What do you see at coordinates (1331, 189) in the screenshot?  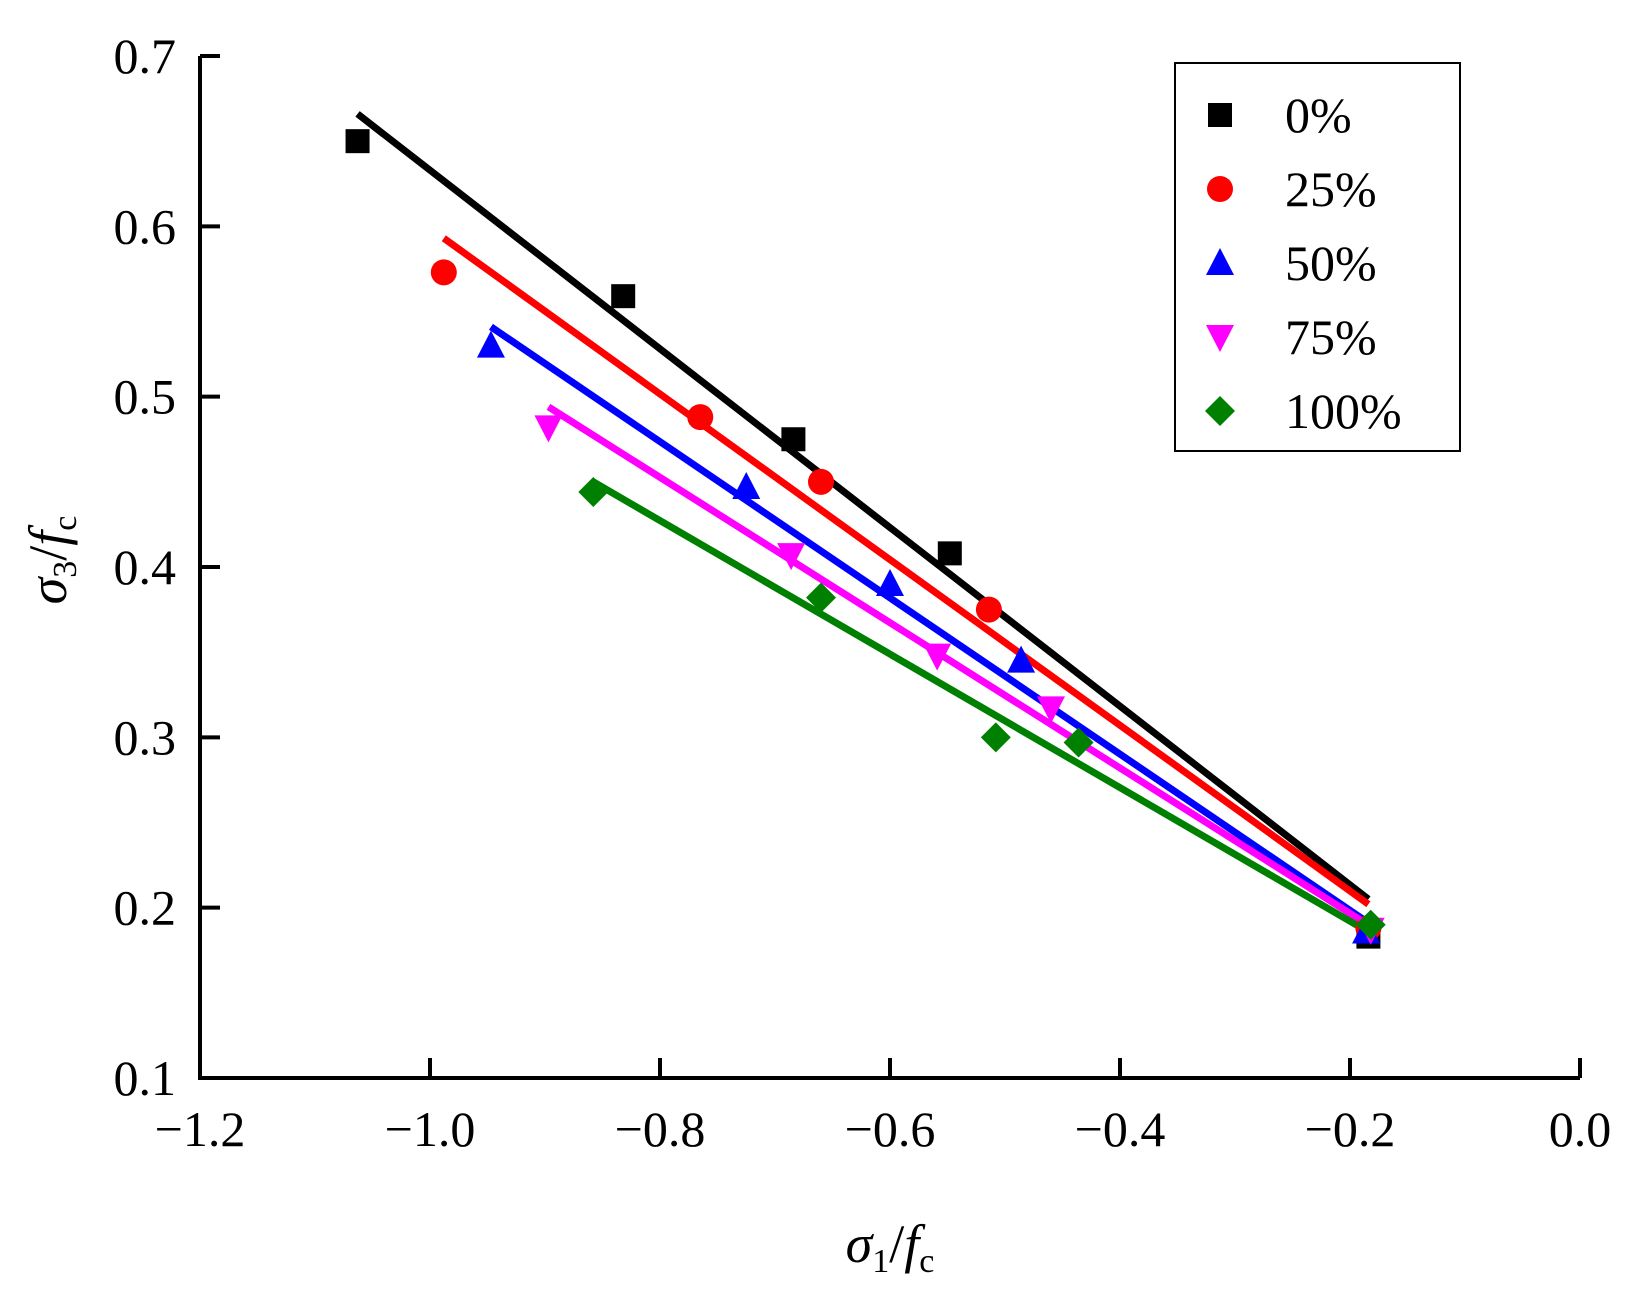 I see `legend-label: 25%` at bounding box center [1331, 189].